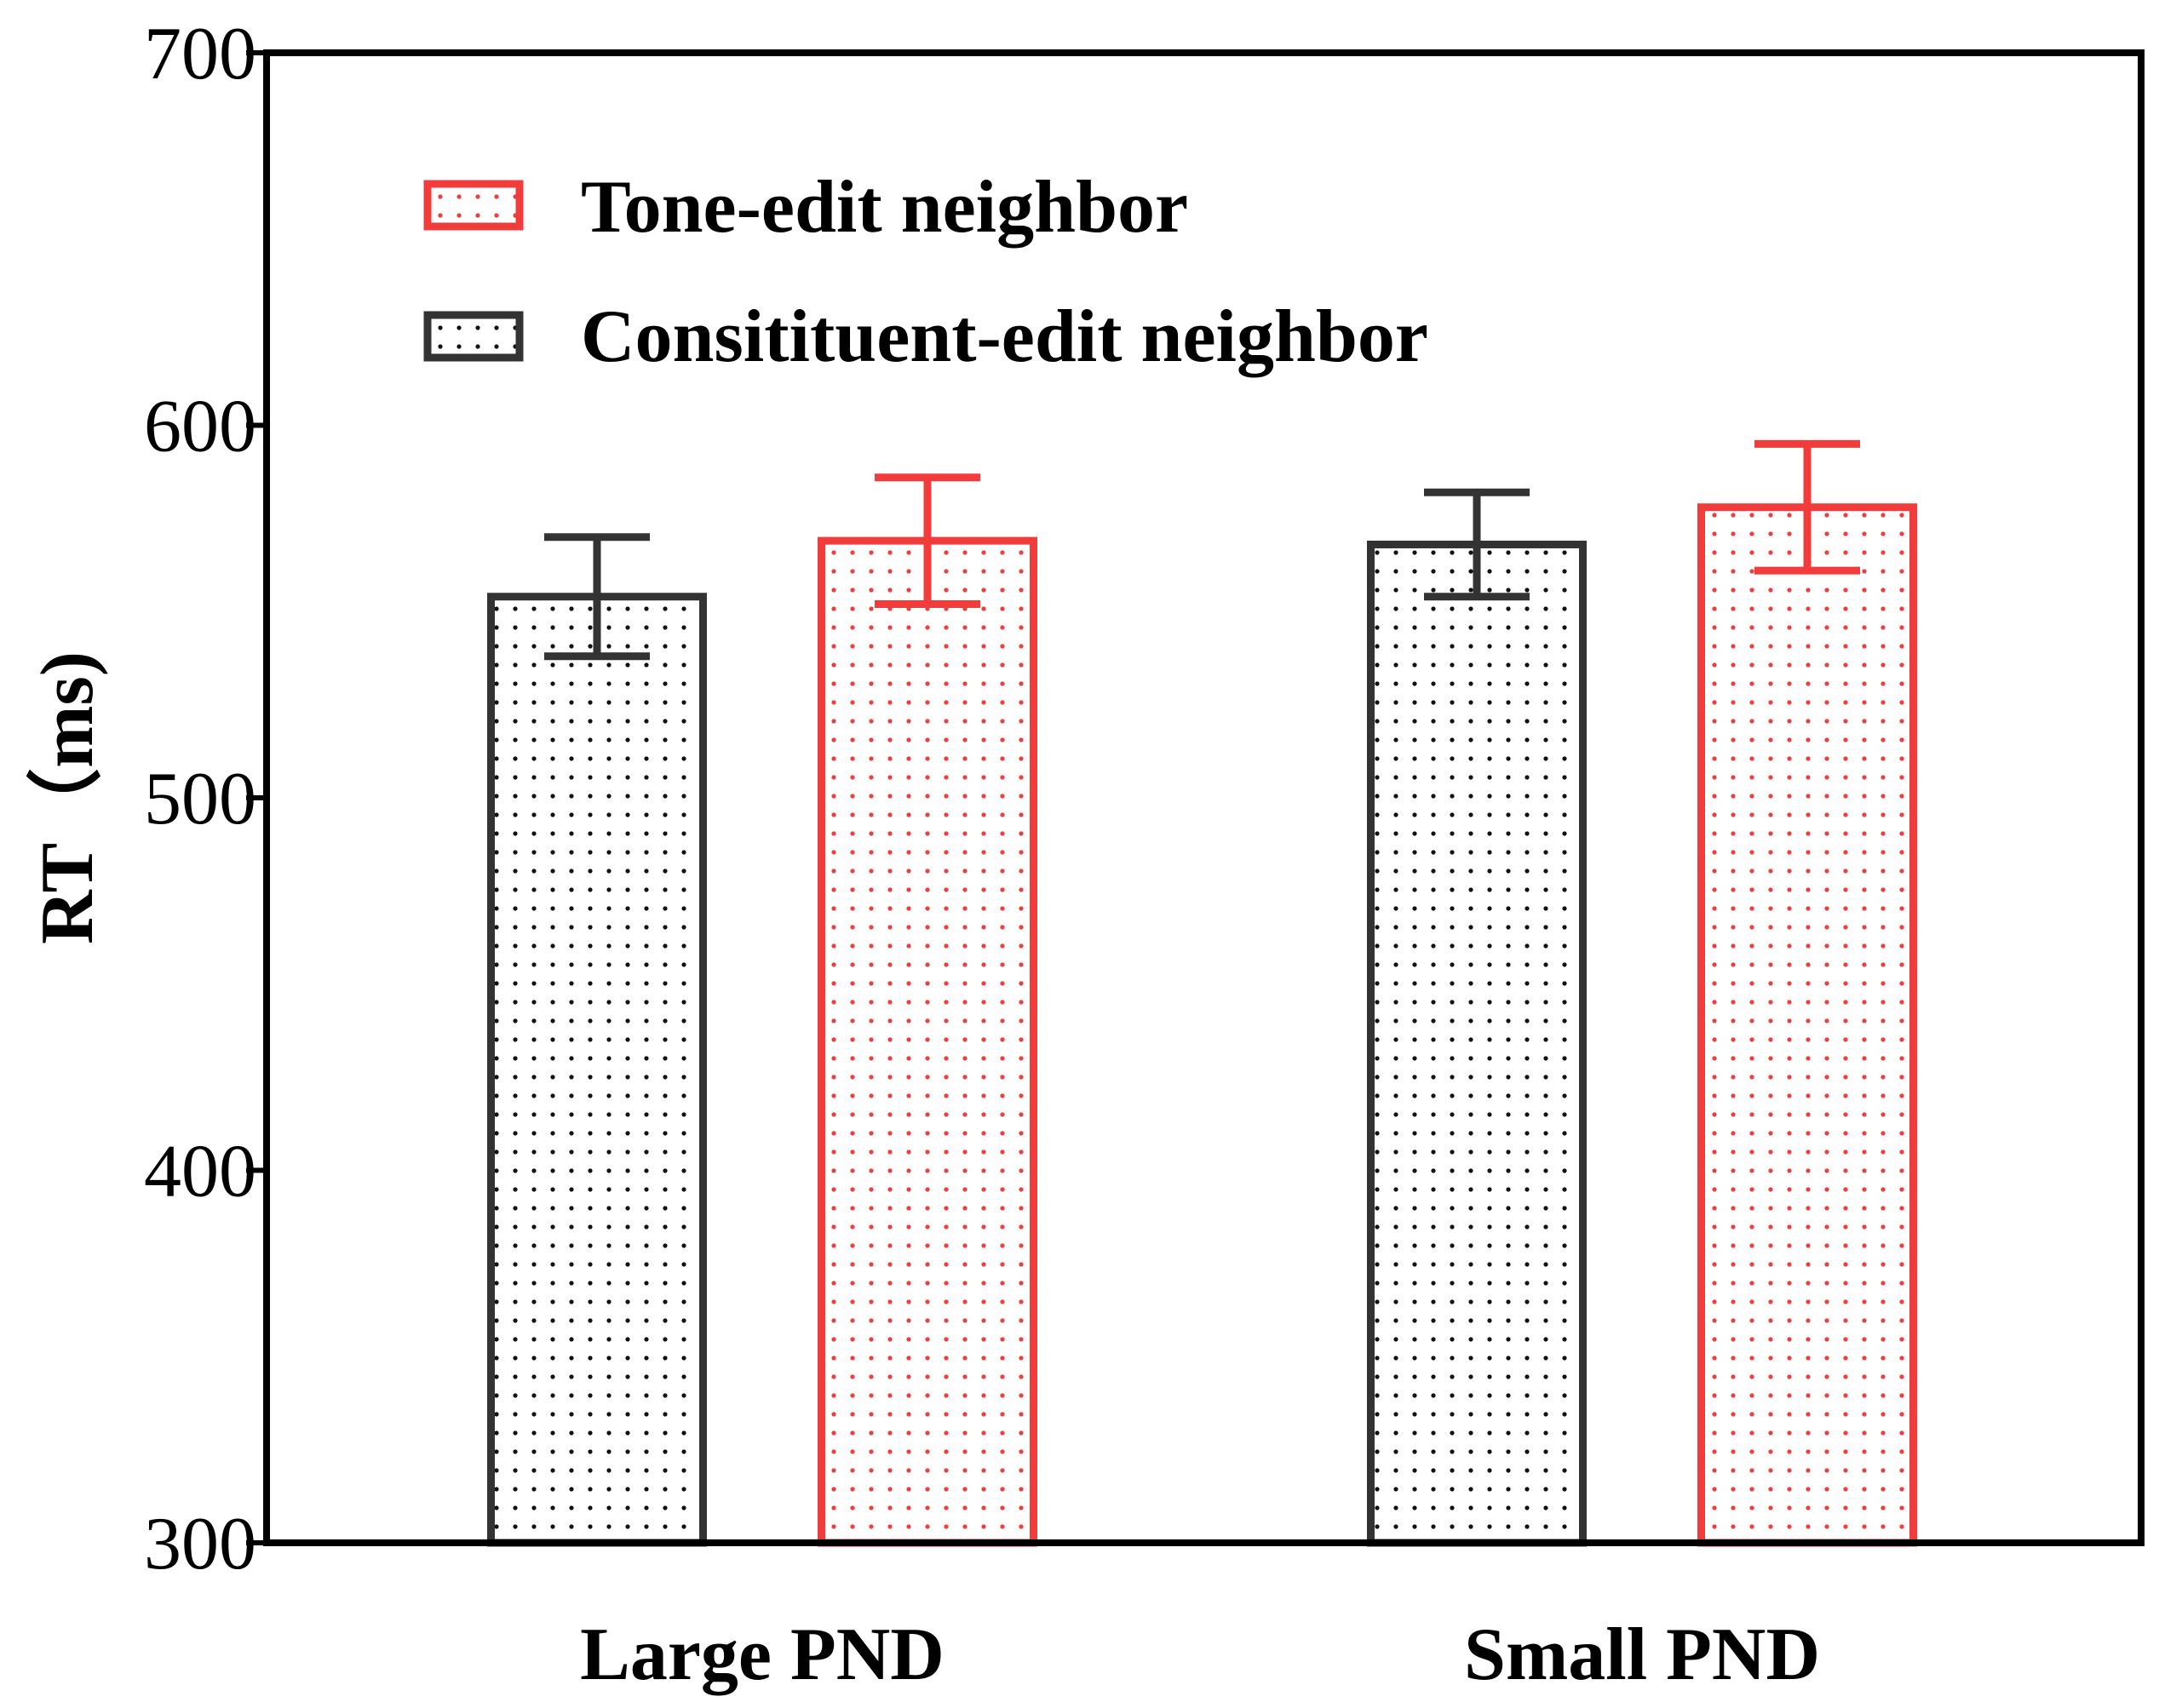 This screenshot has height=1708, width=2159. What do you see at coordinates (474, 206) in the screenshot?
I see `legend-swatch-tone-edit` at bounding box center [474, 206].